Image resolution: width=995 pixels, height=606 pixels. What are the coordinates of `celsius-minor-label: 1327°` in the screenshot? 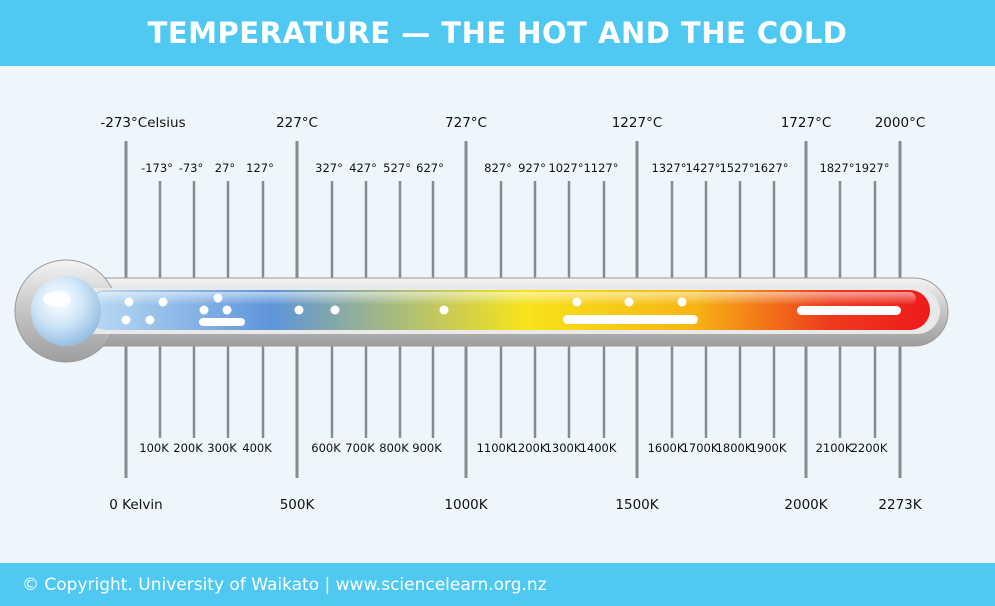 It's located at (668, 168).